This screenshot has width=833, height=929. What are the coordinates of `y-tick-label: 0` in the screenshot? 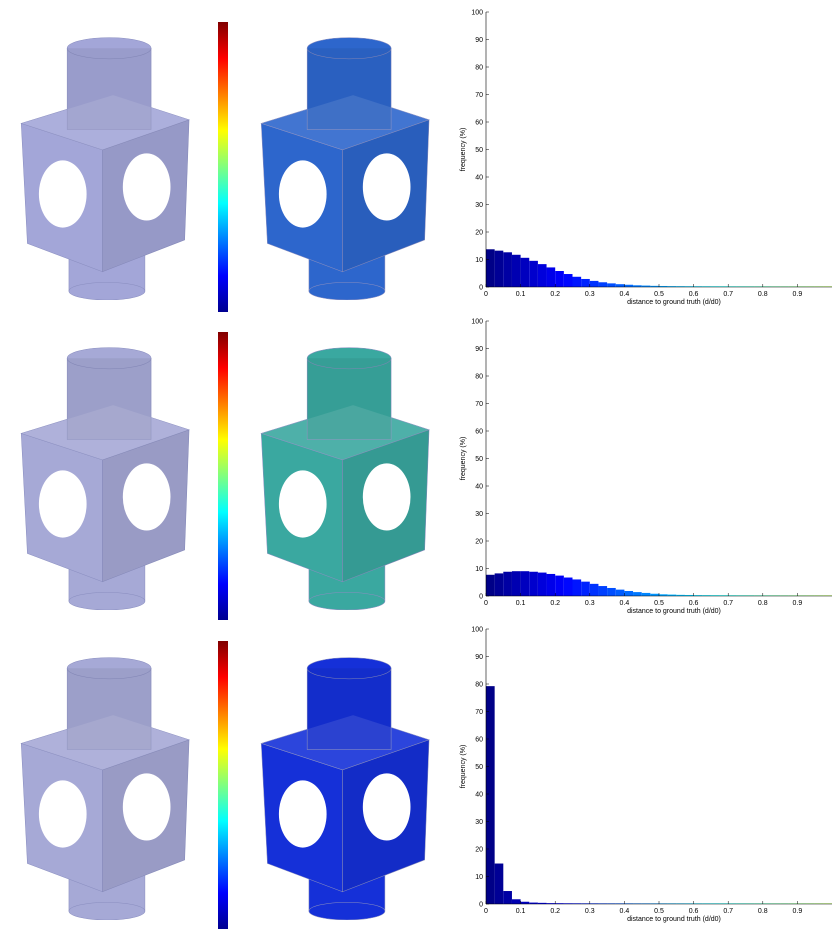 It's located at (481, 597).